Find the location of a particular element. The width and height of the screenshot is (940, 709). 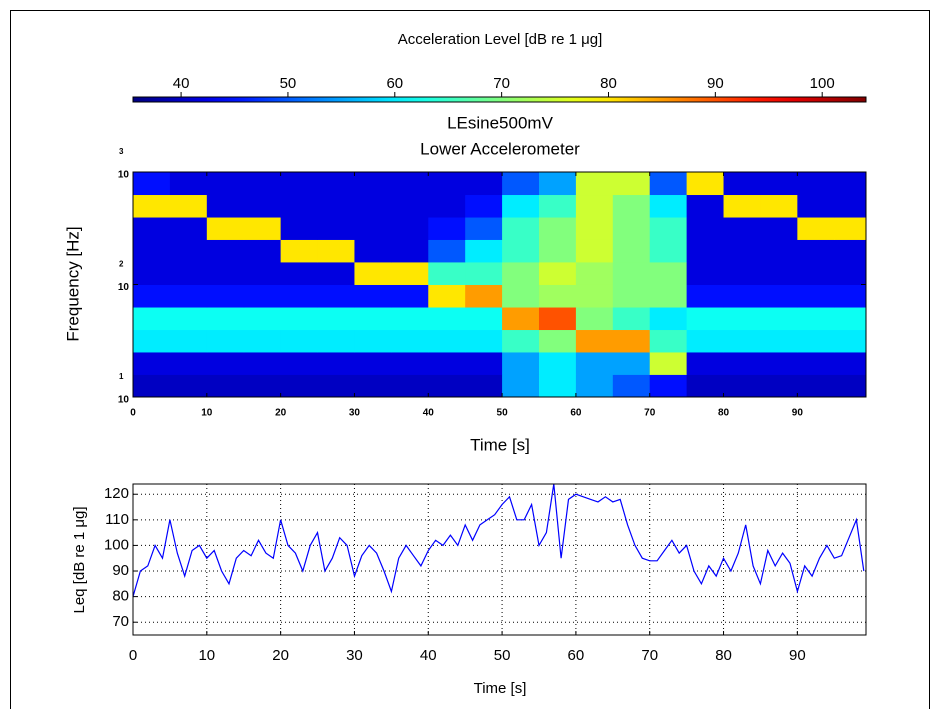

colorbar-tick-label: 80 is located at coordinates (608, 83).